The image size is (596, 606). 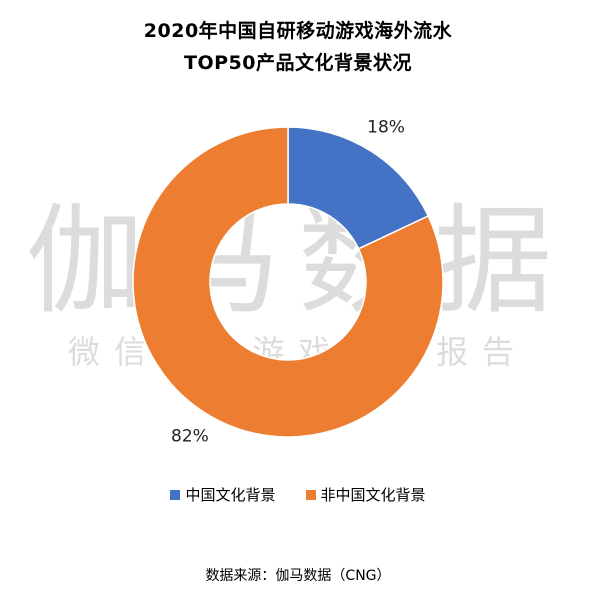 I want to click on legend-item-non-chinese-culture: 非中国文化背景, so click(x=365, y=495).